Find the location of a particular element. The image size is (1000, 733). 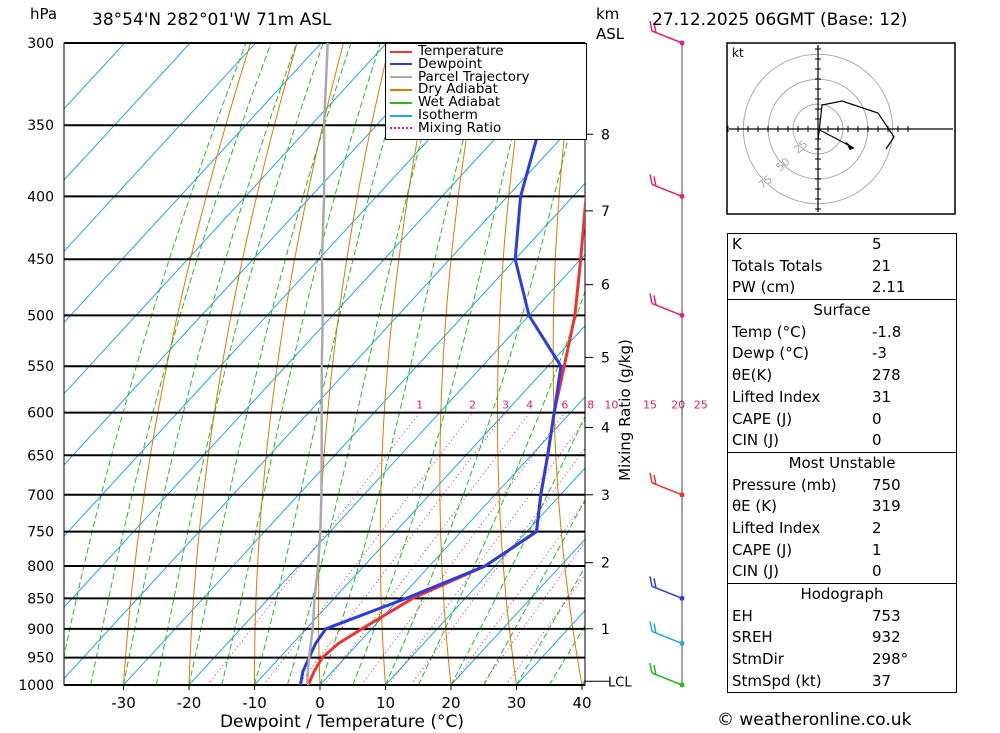

stats-label: SREH is located at coordinates (752, 637).